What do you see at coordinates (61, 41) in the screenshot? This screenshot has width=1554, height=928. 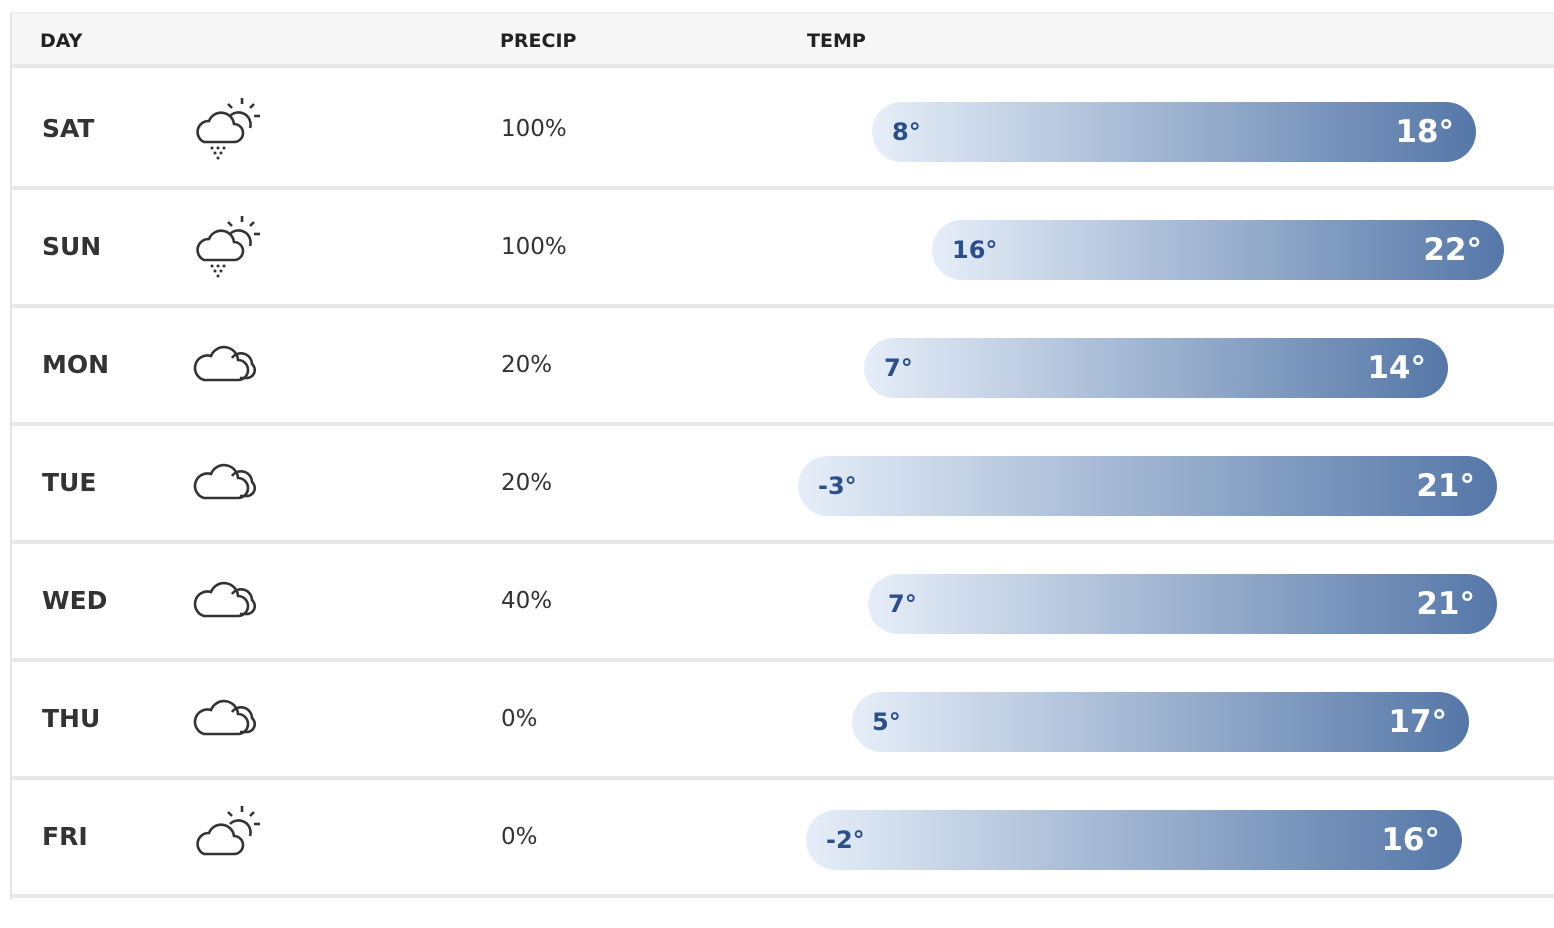 I see `header-day: DAY` at bounding box center [61, 41].